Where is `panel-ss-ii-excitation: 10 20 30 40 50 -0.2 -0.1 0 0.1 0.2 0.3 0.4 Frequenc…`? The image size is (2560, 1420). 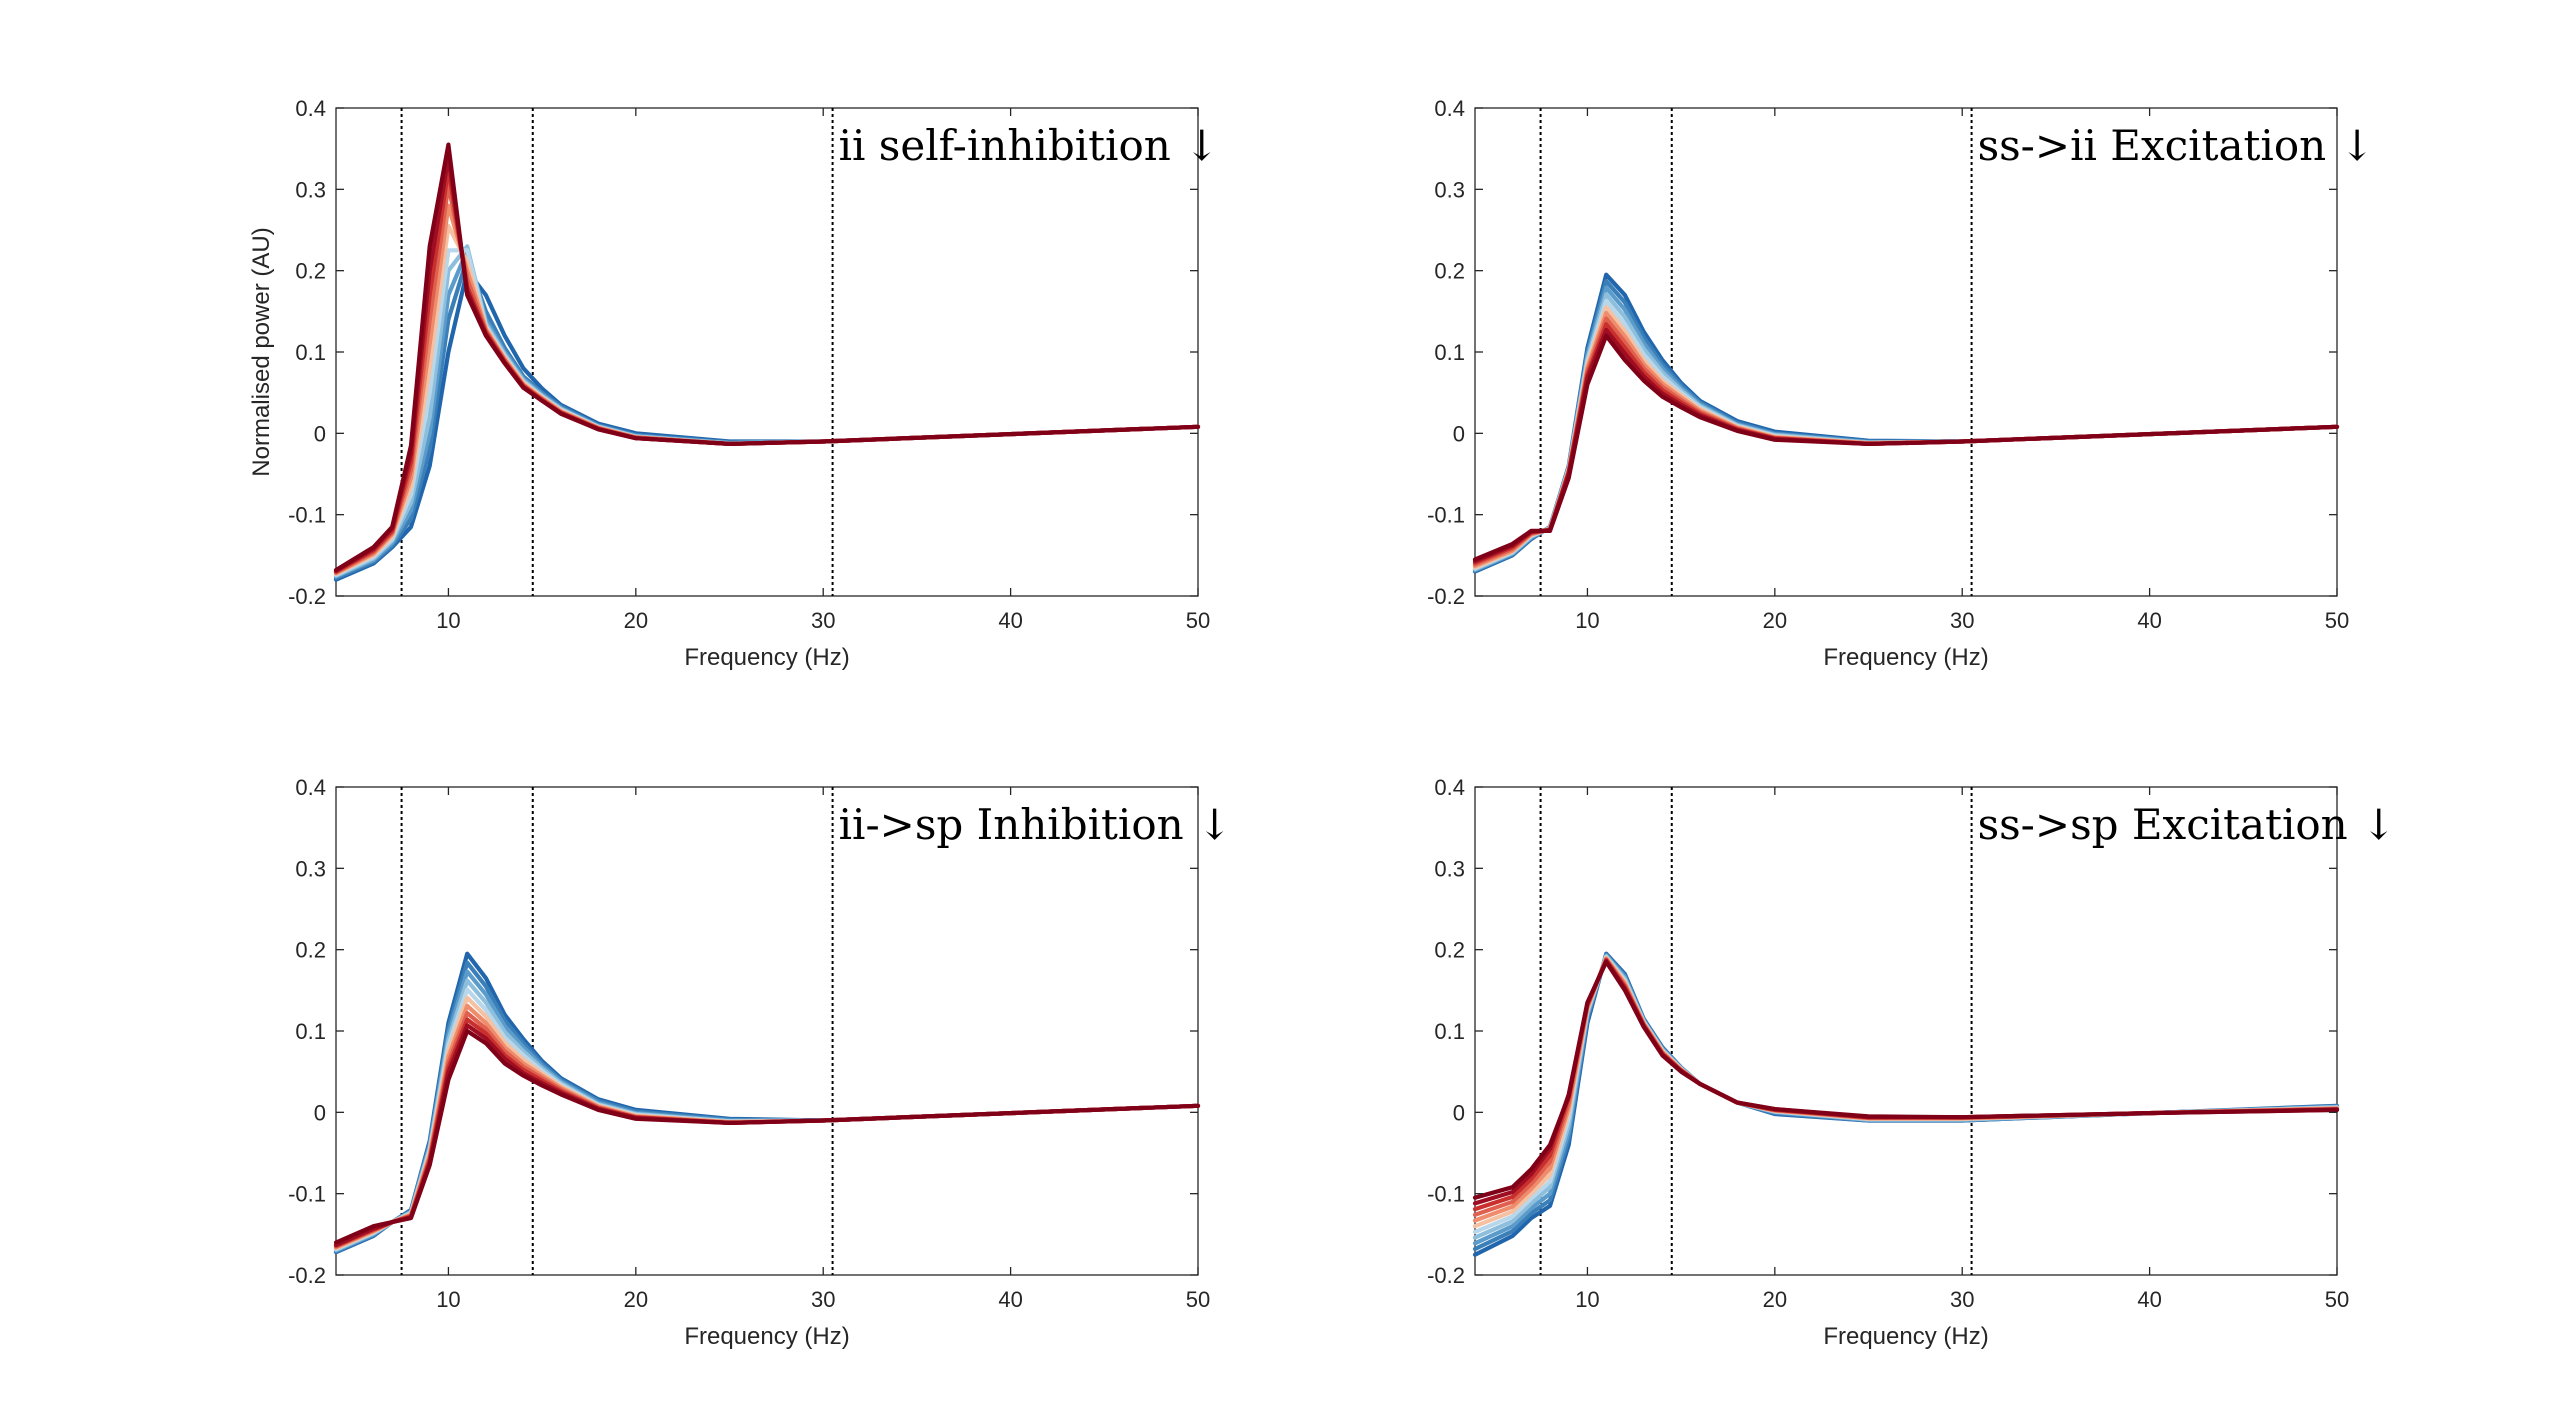 panel-ss-ii-excitation: 10 20 30 40 50 -0.2 -0.1 0 0.1 0.2 0.3 0.4 Frequenc… is located at coordinates (1901, 383).